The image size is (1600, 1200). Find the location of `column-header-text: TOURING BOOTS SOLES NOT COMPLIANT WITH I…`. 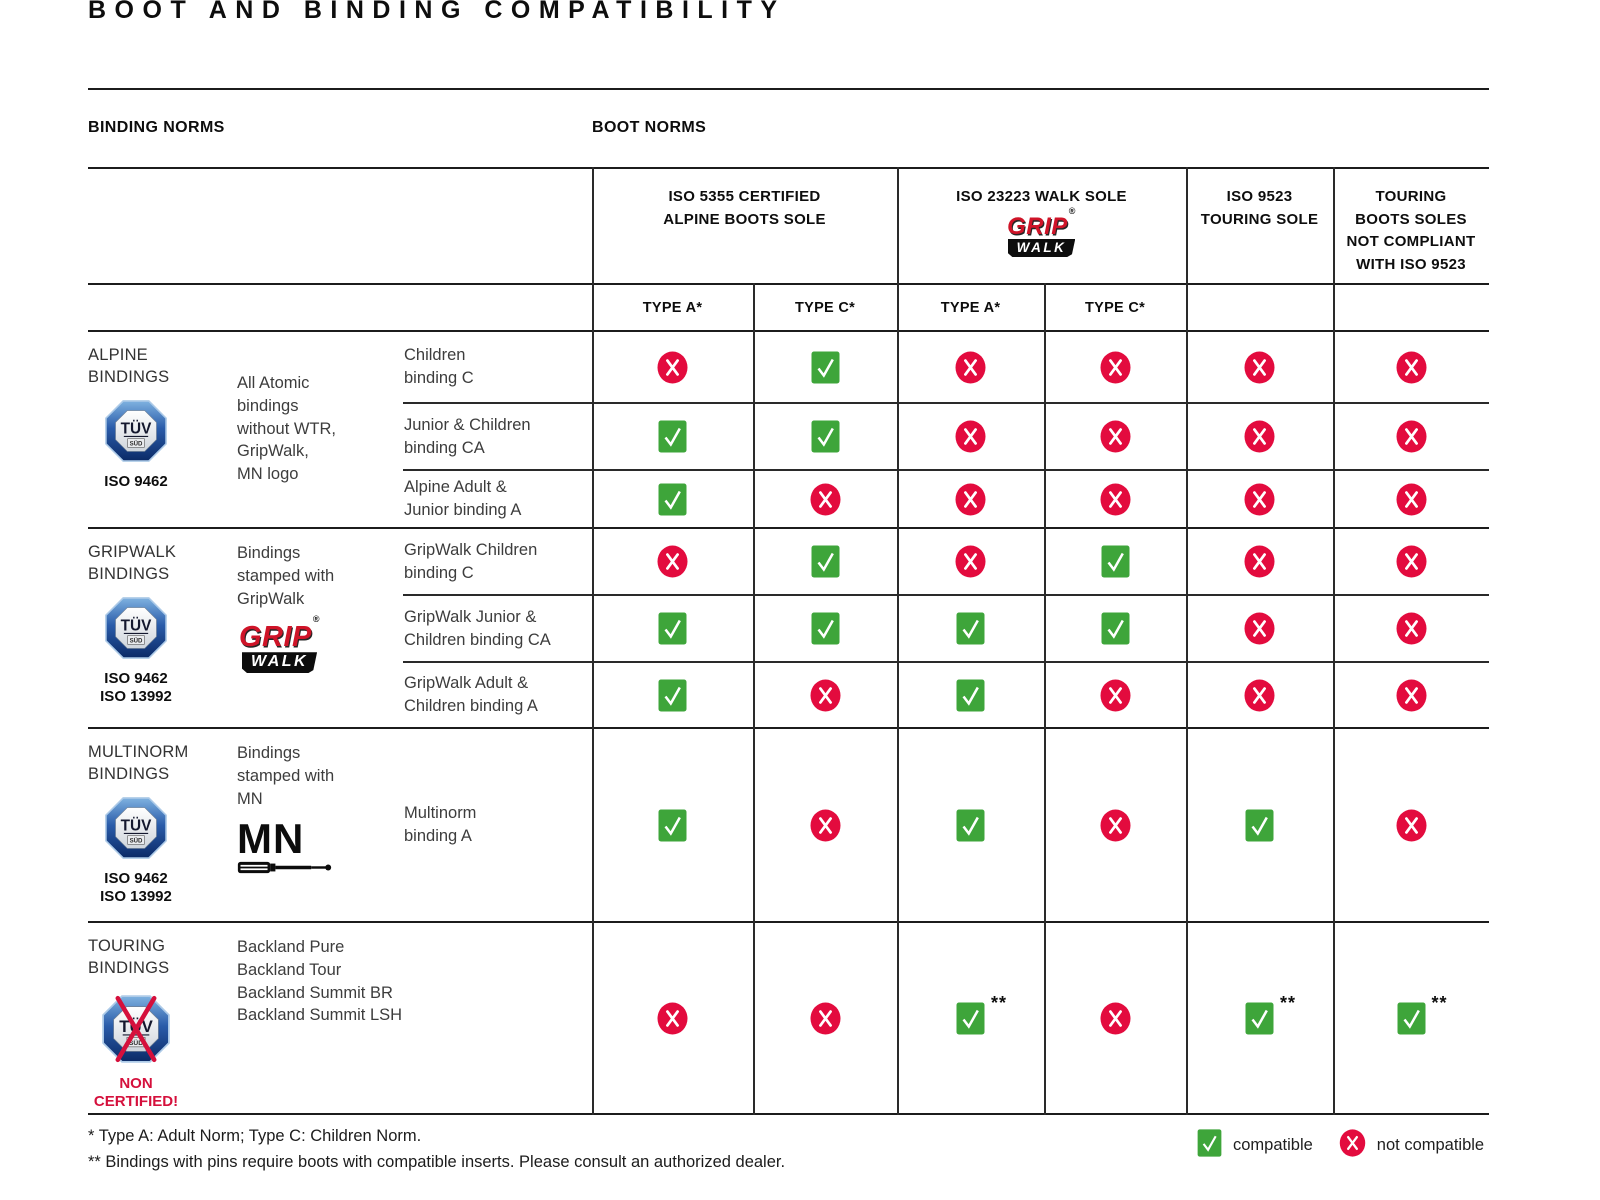

column-header-text: TOURING BOOTS SOLES NOT COMPLIANT WITH I… is located at coordinates (1411, 230).